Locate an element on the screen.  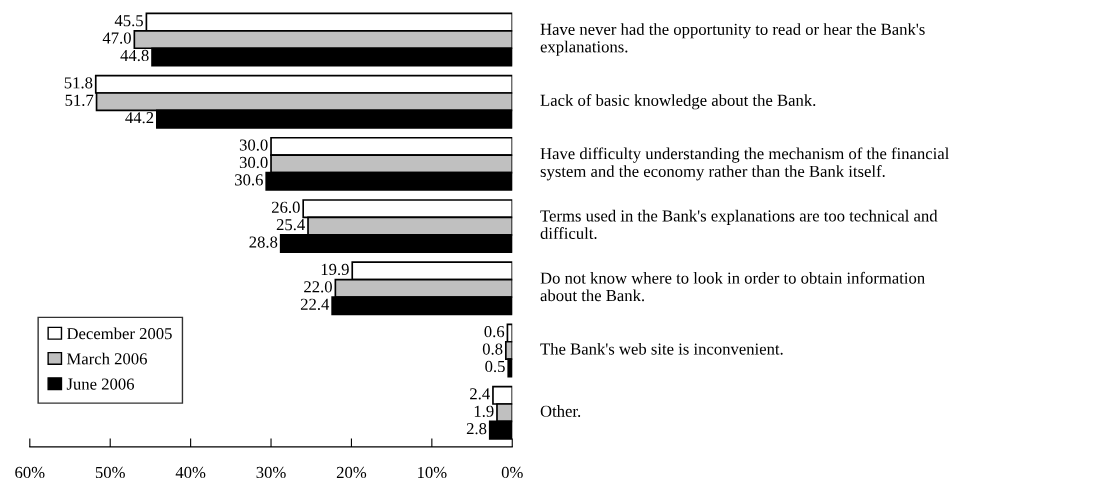
x-tick-label: 30% is located at coordinates (271, 472).